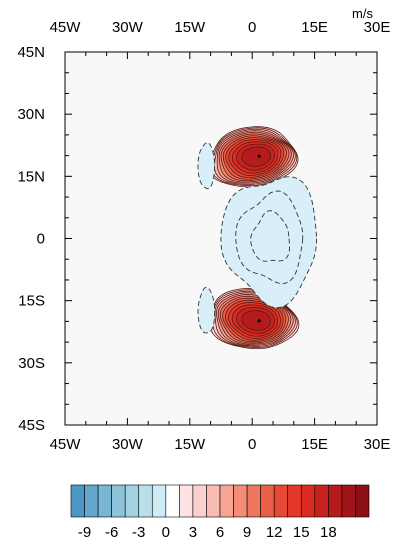 The height and width of the screenshot is (559, 414). I want to click on x-tick-label-top: 15W, so click(190, 27).